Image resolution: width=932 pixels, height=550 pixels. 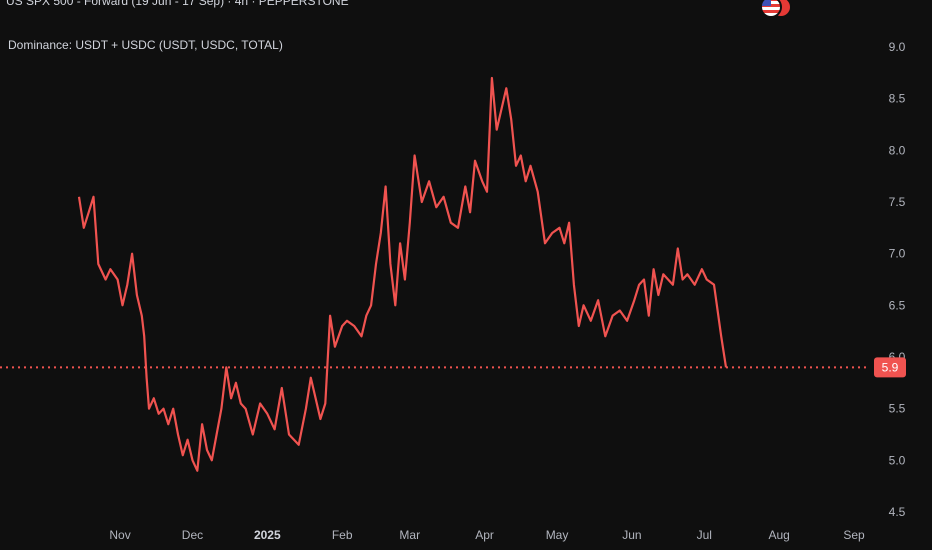 What do you see at coordinates (897, 254) in the screenshot?
I see `y-tick-label: 7.0` at bounding box center [897, 254].